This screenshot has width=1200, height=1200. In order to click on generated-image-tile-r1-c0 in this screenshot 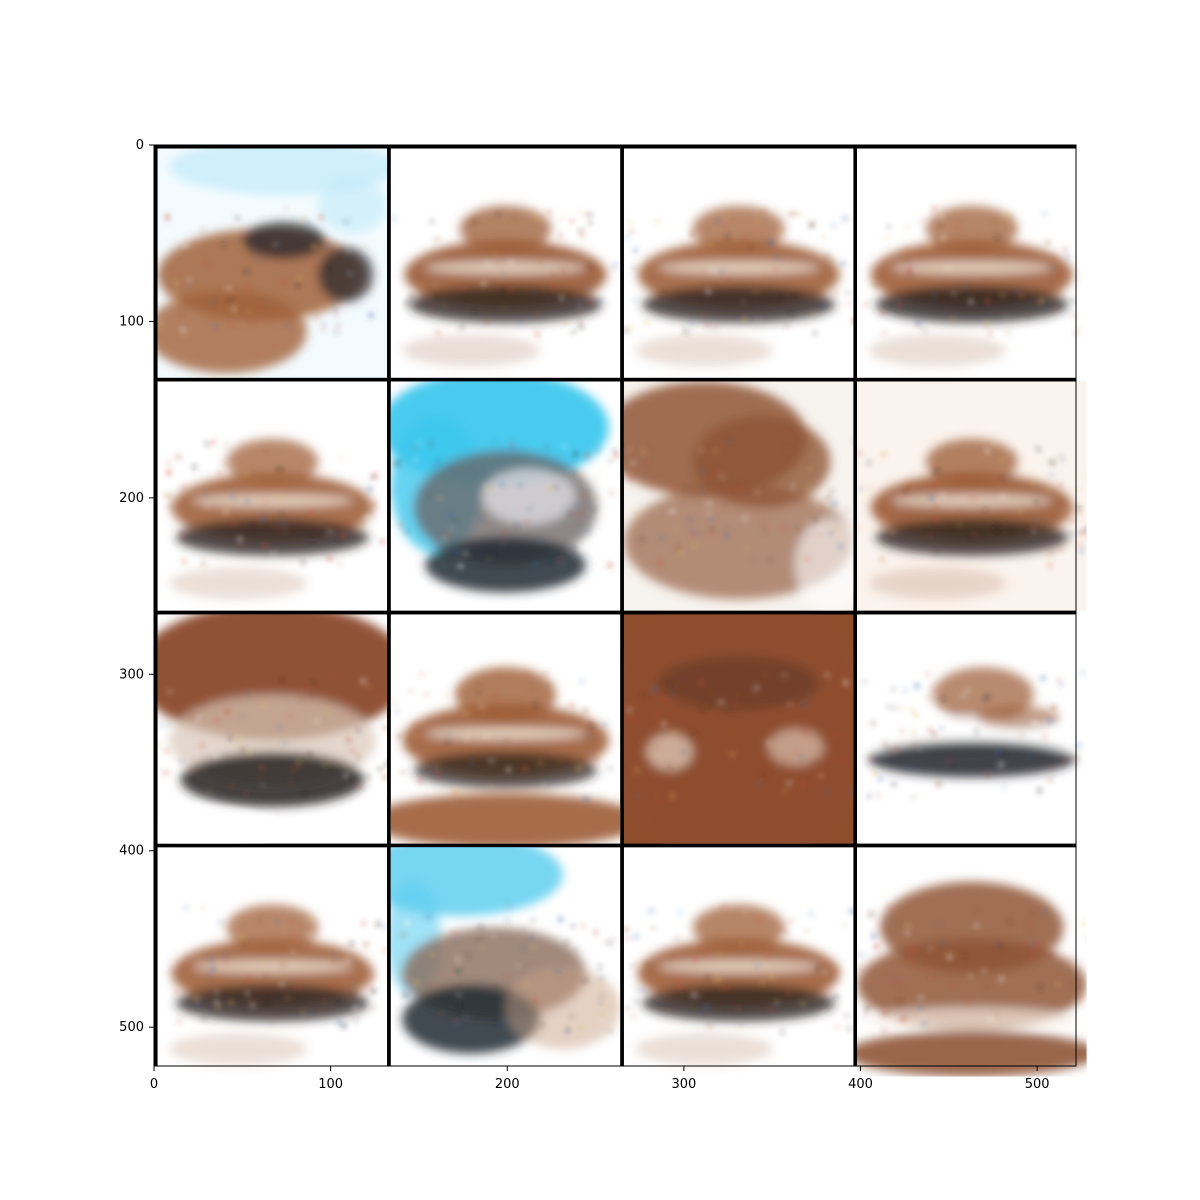, I will do `click(272, 496)`.